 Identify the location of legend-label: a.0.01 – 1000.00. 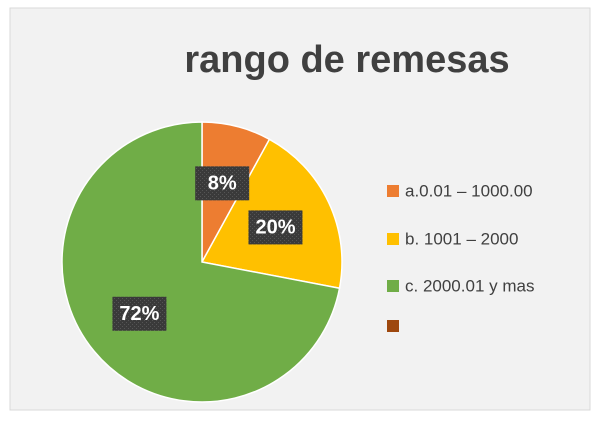
(469, 190).